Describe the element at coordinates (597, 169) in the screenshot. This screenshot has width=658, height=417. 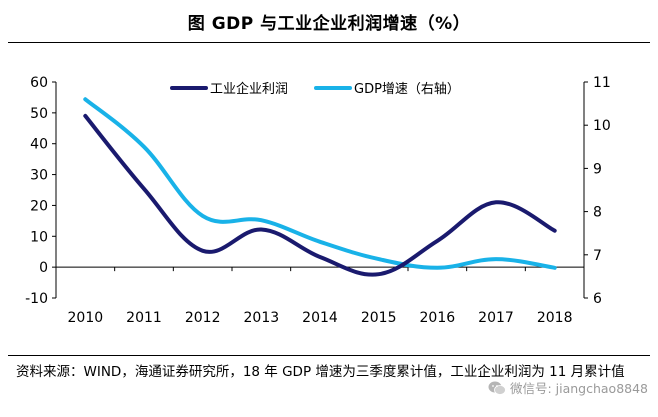
I see `y-right-tick-label: 9` at that location.